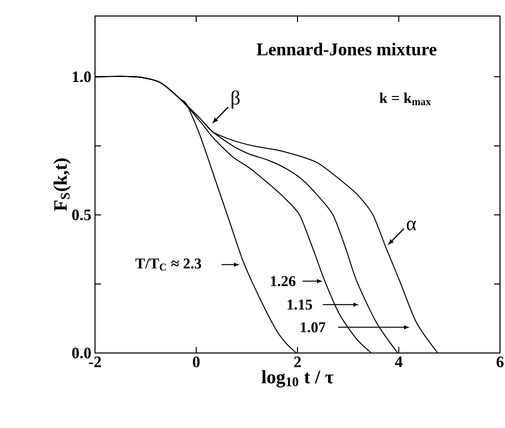 This screenshot has width=505, height=428. Describe the element at coordinates (411, 225) in the screenshot. I see `annotation: α` at that location.